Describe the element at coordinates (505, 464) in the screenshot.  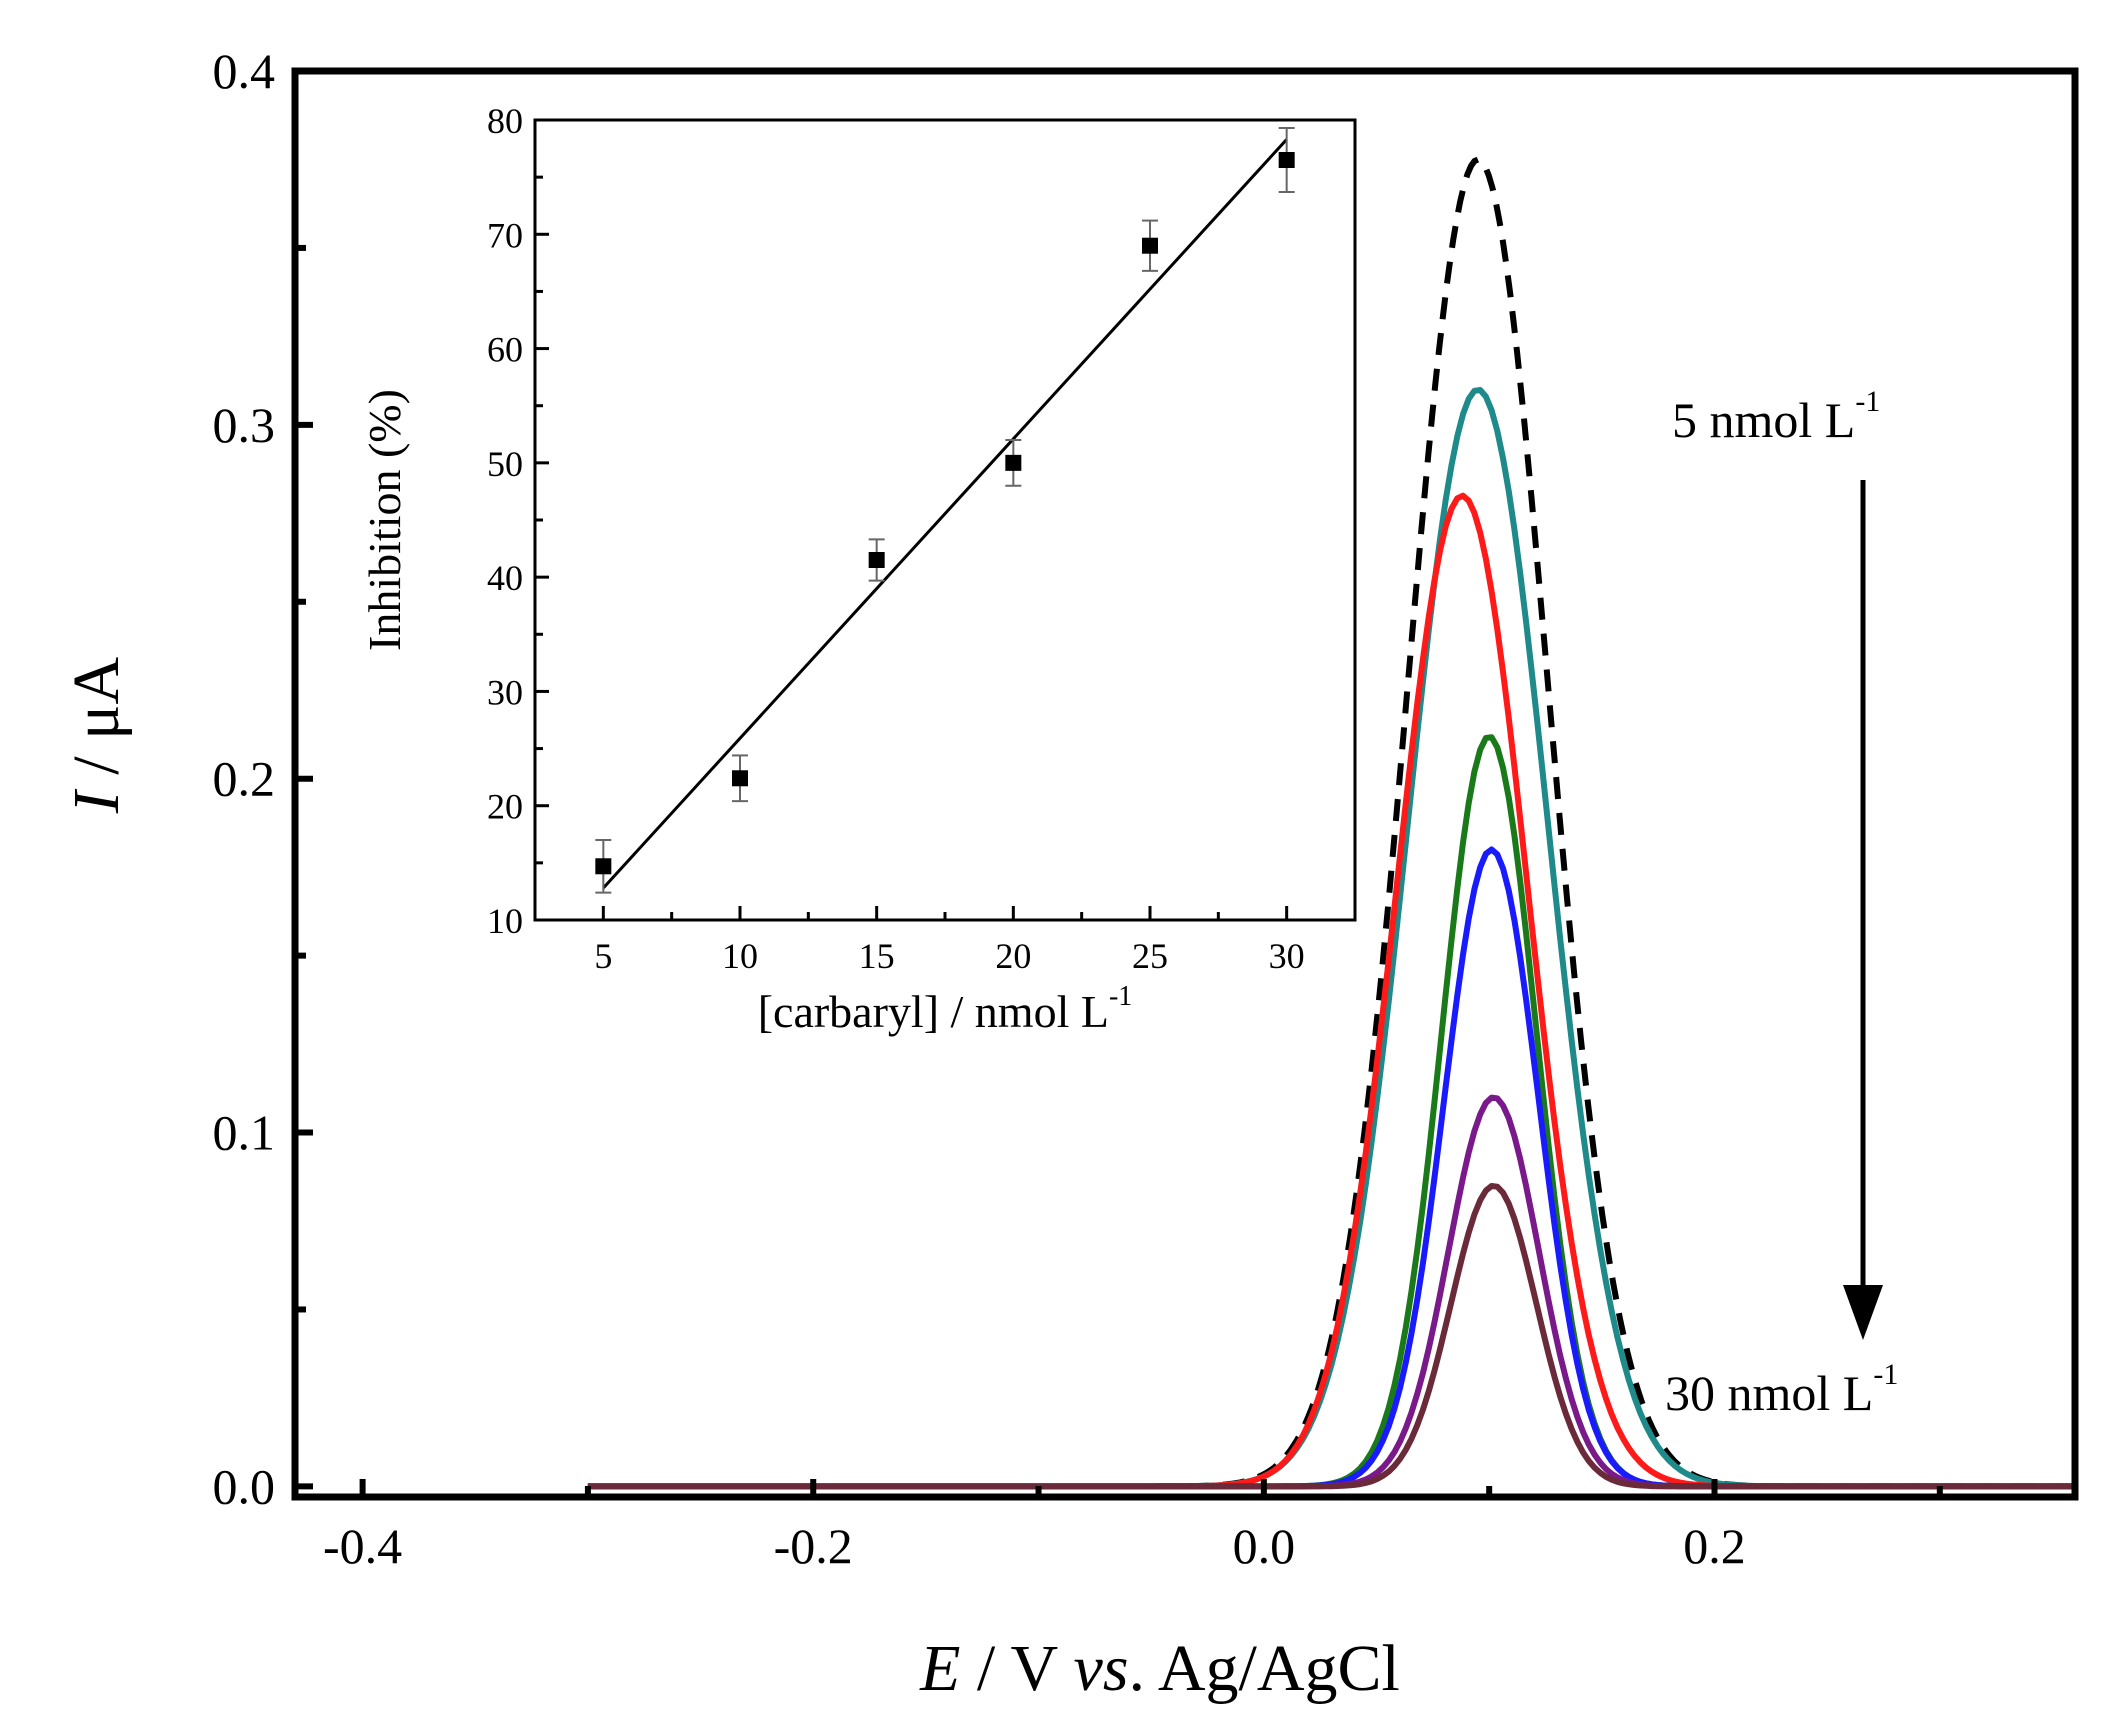
I see `inset-y-tick-label-4: 50` at that location.